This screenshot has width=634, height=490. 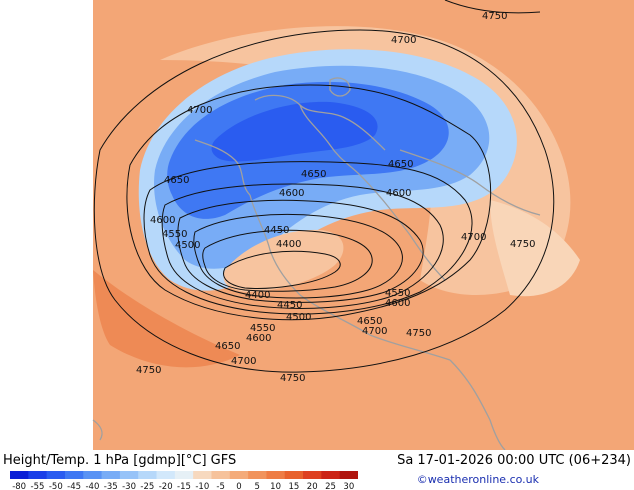 I want to click on colorbar-label: 30, so click(x=348, y=486).